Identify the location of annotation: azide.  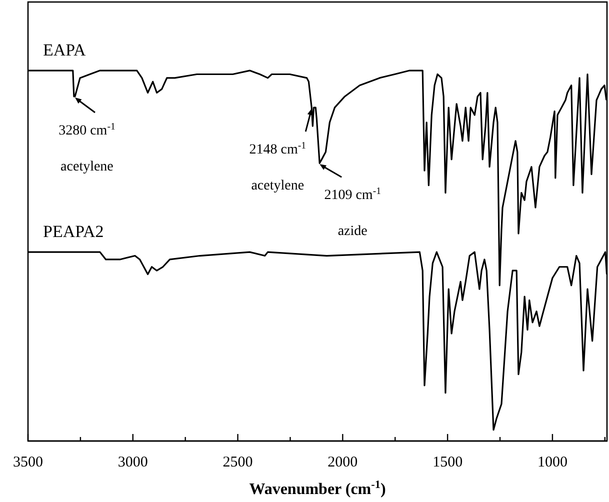
(353, 232).